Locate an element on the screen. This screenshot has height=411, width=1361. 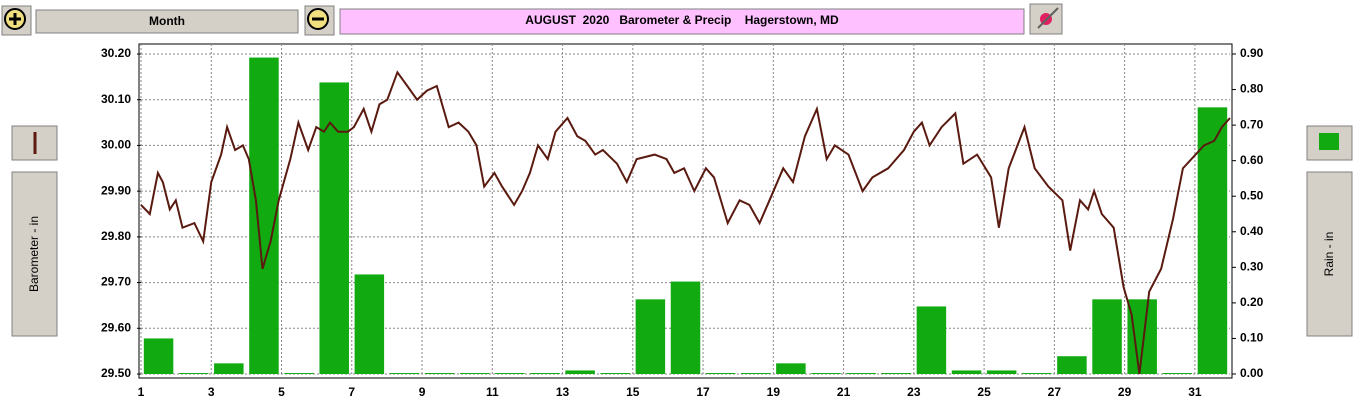
x-tick-label: 13 is located at coordinates (563, 392).